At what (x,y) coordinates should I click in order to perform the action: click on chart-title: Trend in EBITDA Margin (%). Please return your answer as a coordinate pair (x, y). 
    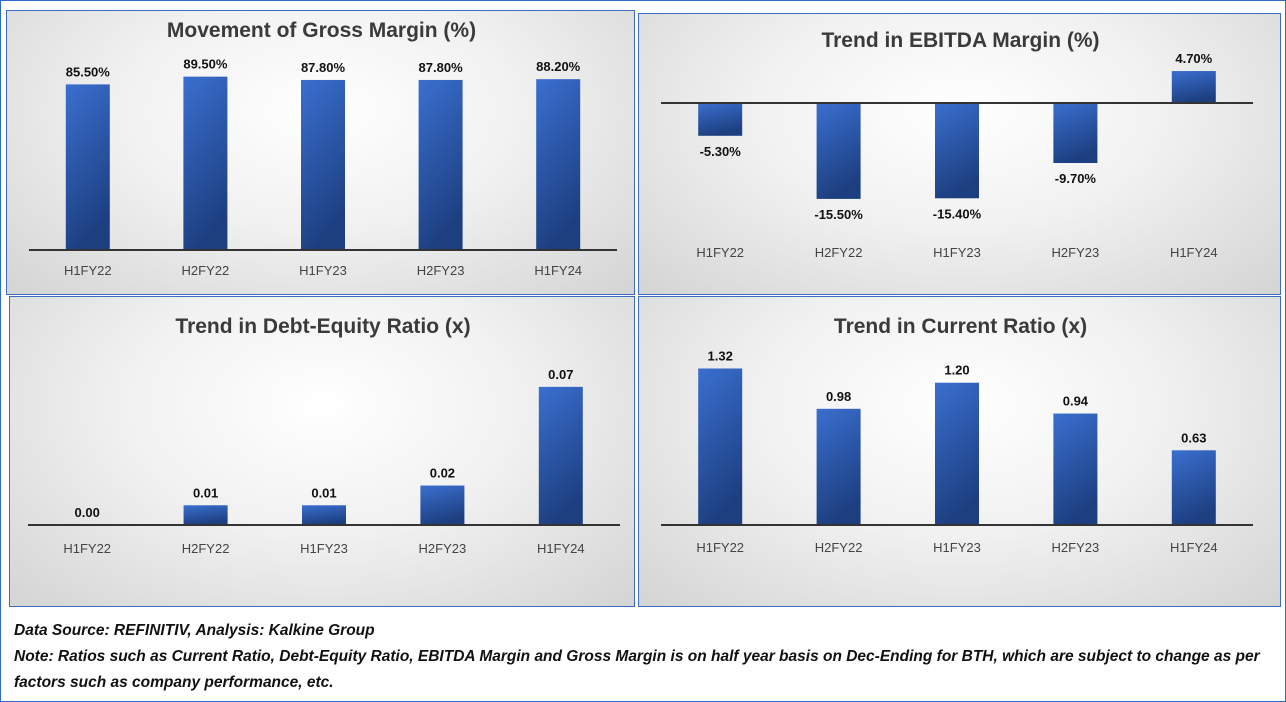
    Looking at the image, I should click on (960, 40).